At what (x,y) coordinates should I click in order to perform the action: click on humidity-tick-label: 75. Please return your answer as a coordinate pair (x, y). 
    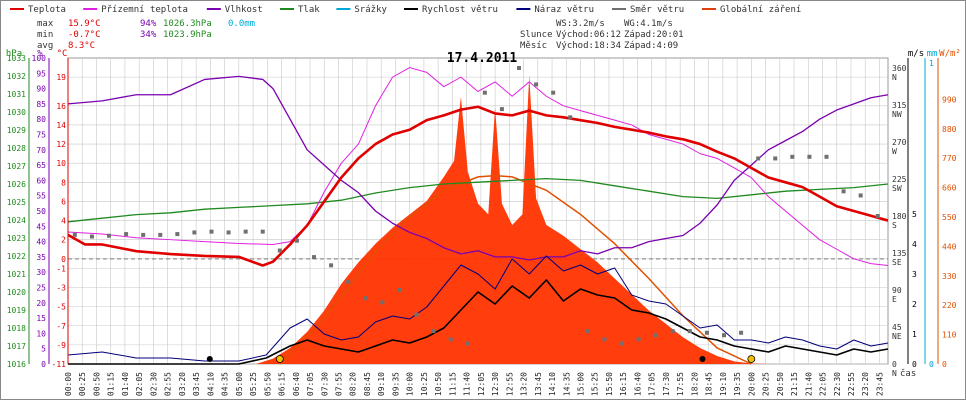
    Looking at the image, I should click on (41, 135).